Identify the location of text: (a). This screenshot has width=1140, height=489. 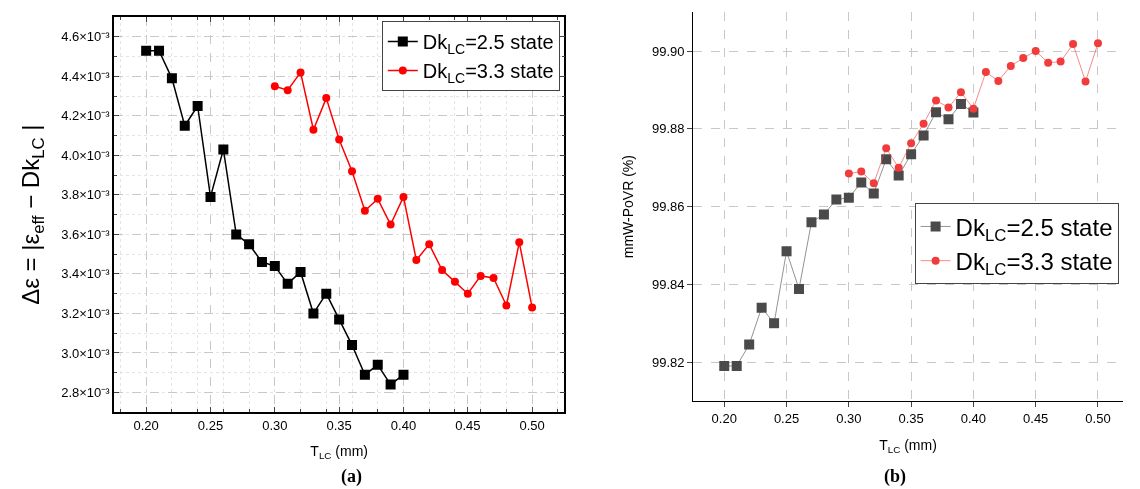
(351, 476).